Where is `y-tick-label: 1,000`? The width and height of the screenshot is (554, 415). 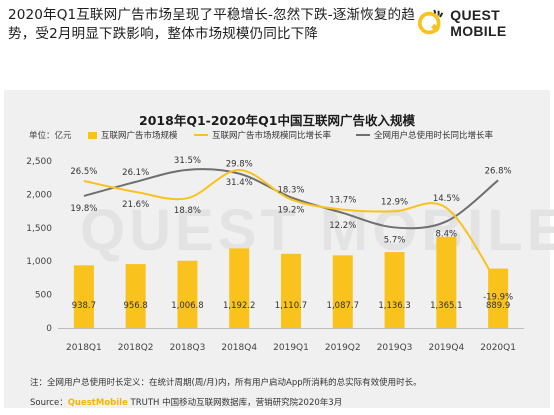 y-tick-label: 1,000 is located at coordinates (39, 262).